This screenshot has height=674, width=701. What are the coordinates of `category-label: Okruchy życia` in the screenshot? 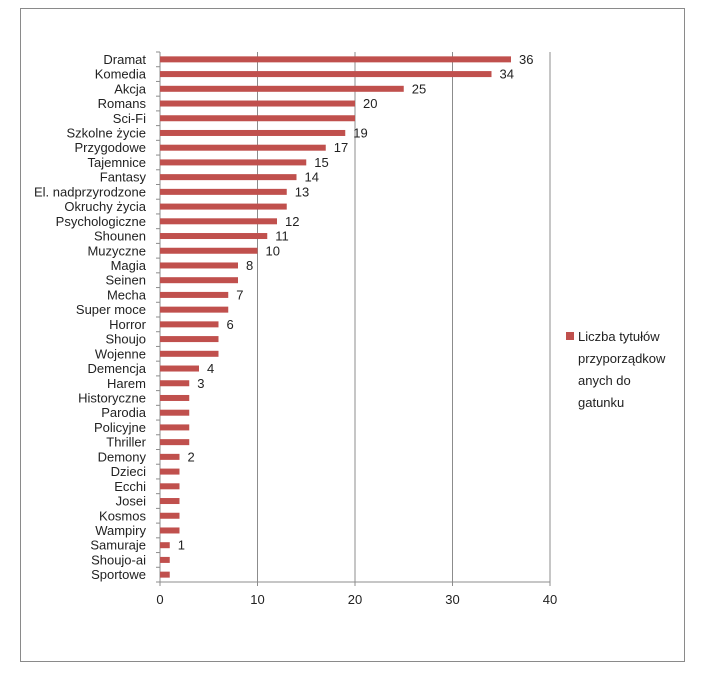 It's located at (105, 206).